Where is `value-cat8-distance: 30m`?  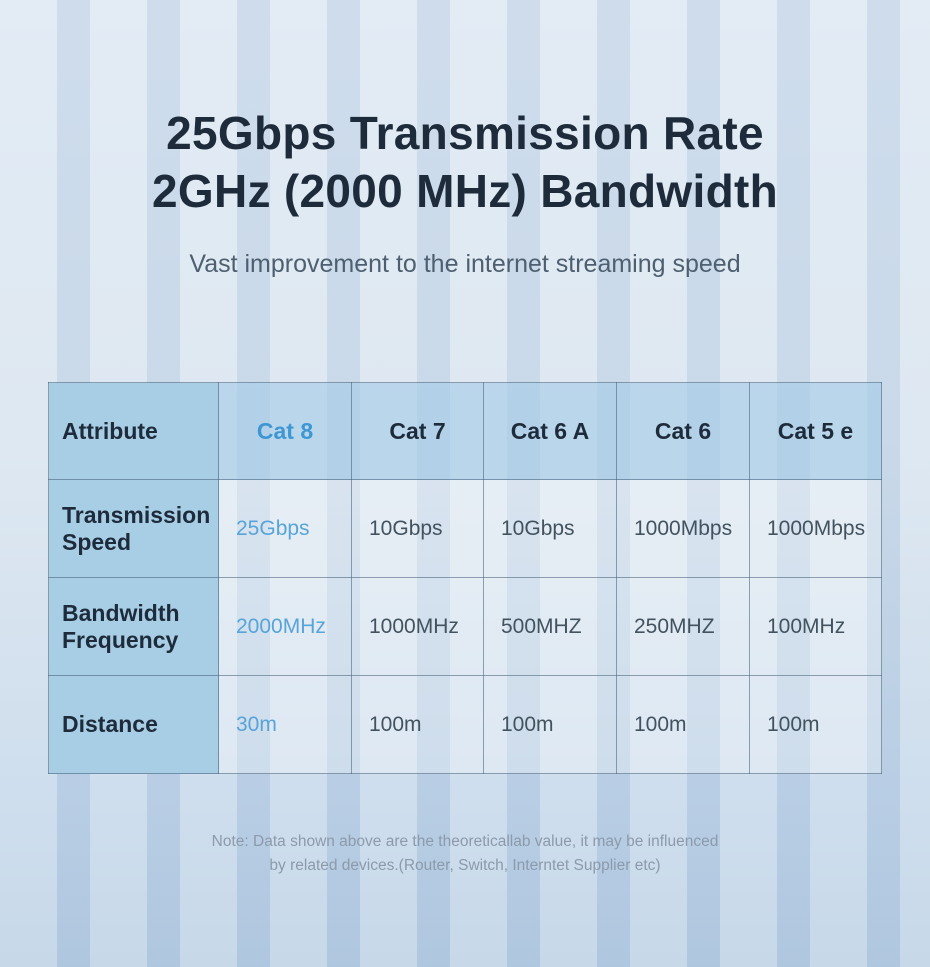
value-cat8-distance: 30m is located at coordinates (285, 724).